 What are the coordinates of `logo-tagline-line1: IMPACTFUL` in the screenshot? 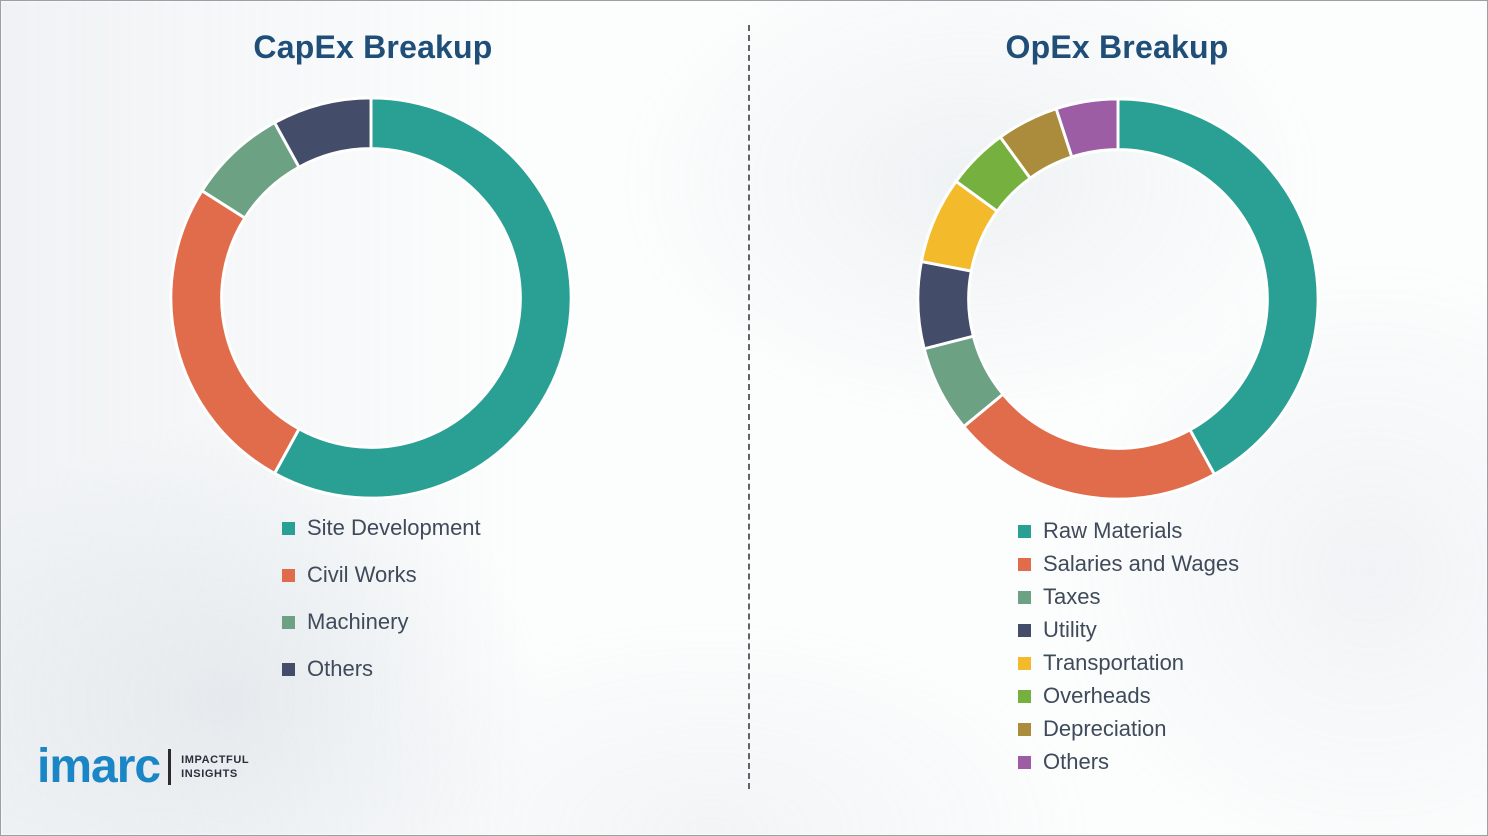 It's located at (215, 759).